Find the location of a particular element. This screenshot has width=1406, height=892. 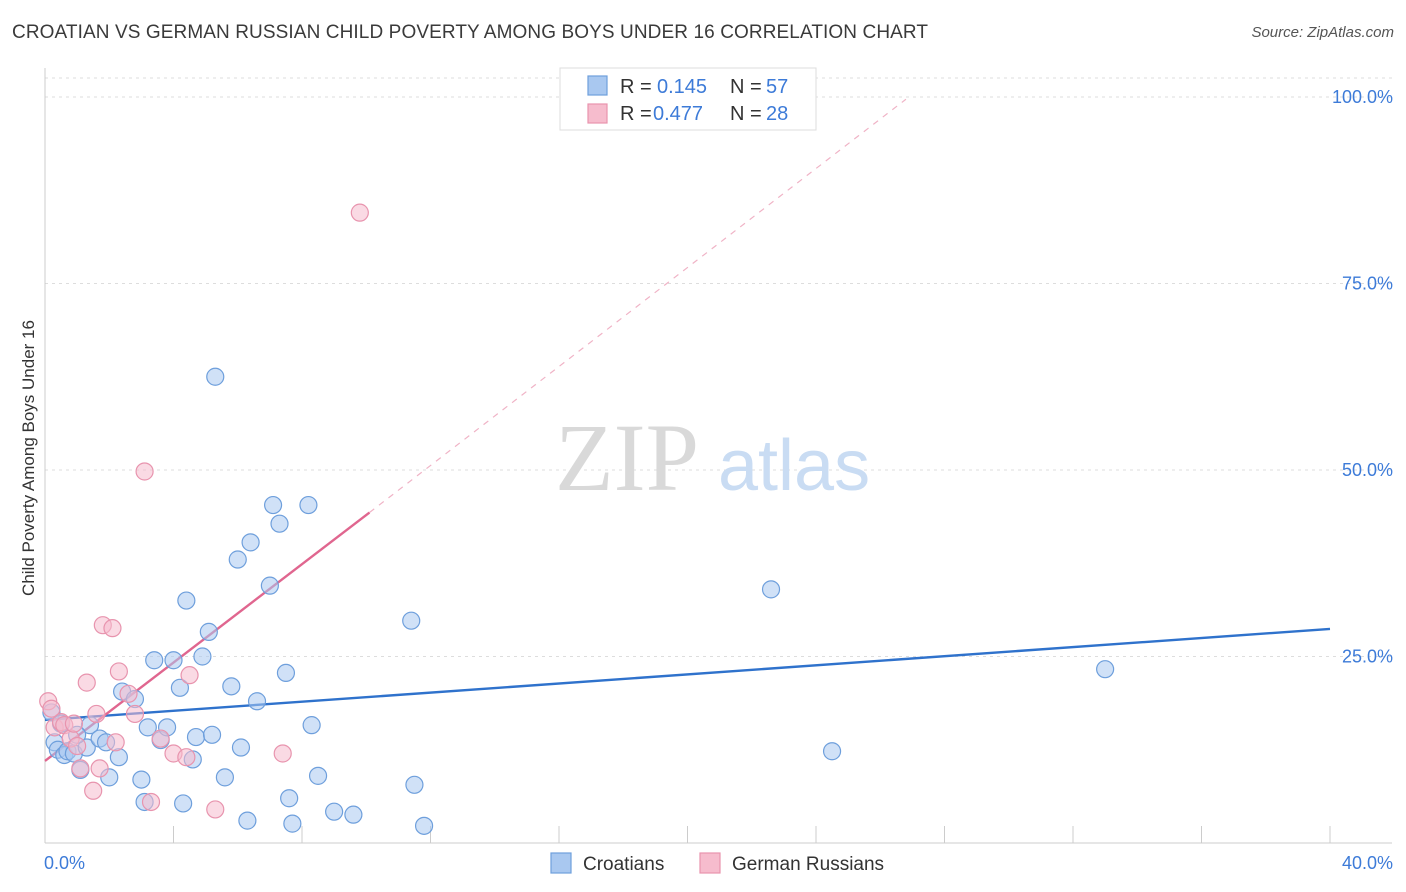

trend-line-croatians is located at coordinates (687, 674).